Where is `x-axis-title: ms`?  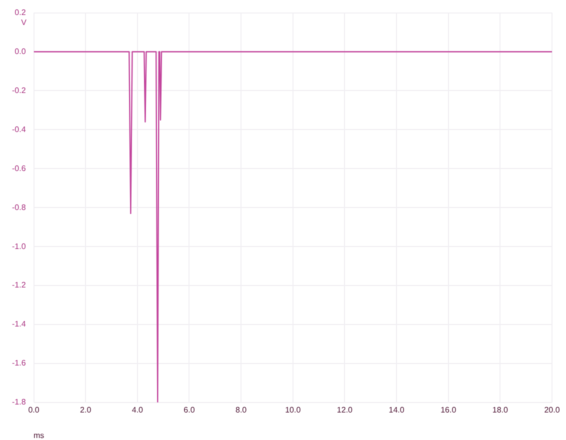
x-axis-title: ms is located at coordinates (38, 435).